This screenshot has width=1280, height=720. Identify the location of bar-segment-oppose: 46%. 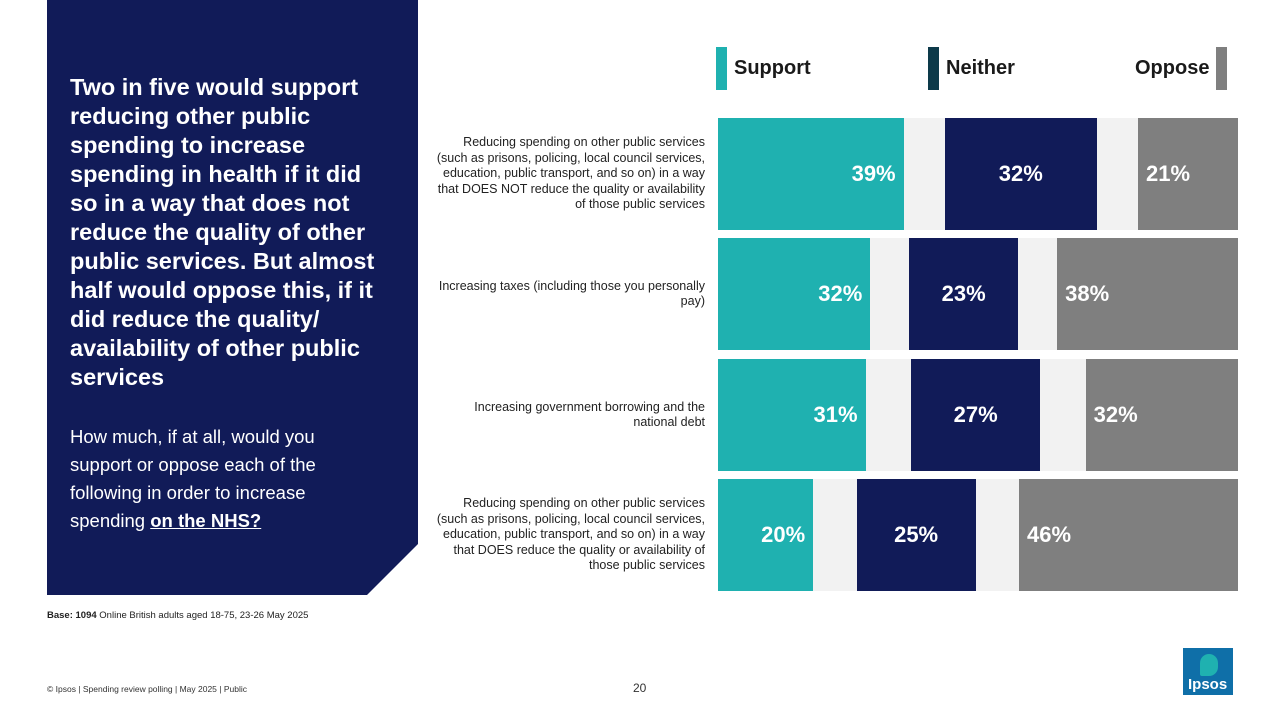
(1128, 535).